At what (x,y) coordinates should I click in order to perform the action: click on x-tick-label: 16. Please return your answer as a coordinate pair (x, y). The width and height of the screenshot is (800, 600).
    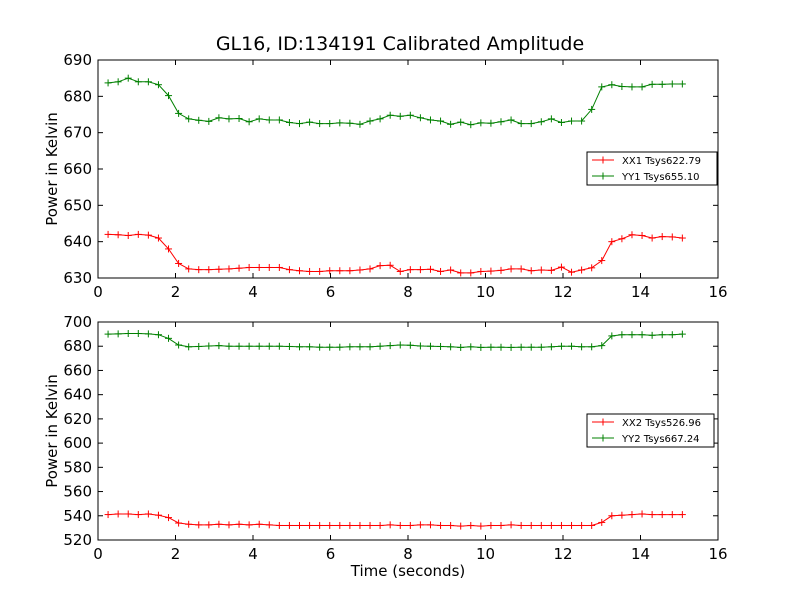
    Looking at the image, I should click on (717, 292).